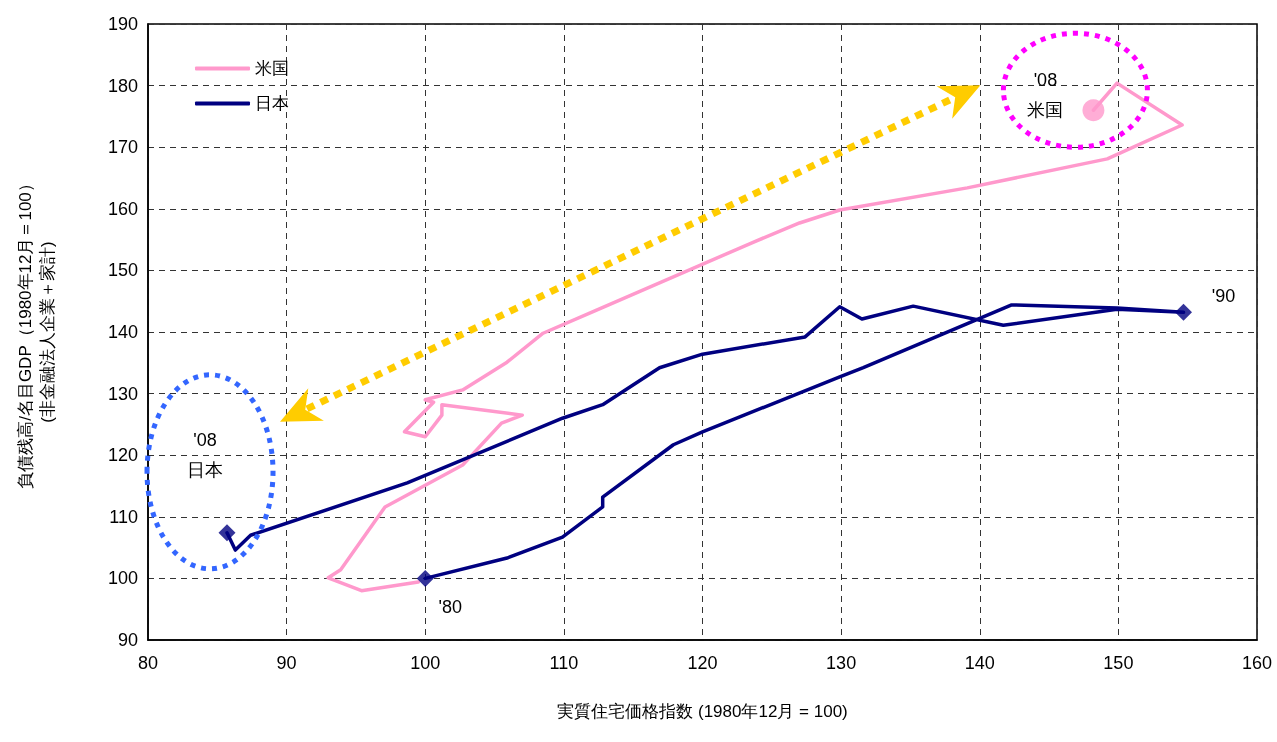 The width and height of the screenshot is (1277, 742). Describe the element at coordinates (286, 663) in the screenshot. I see `x-tick-label: 90` at that location.